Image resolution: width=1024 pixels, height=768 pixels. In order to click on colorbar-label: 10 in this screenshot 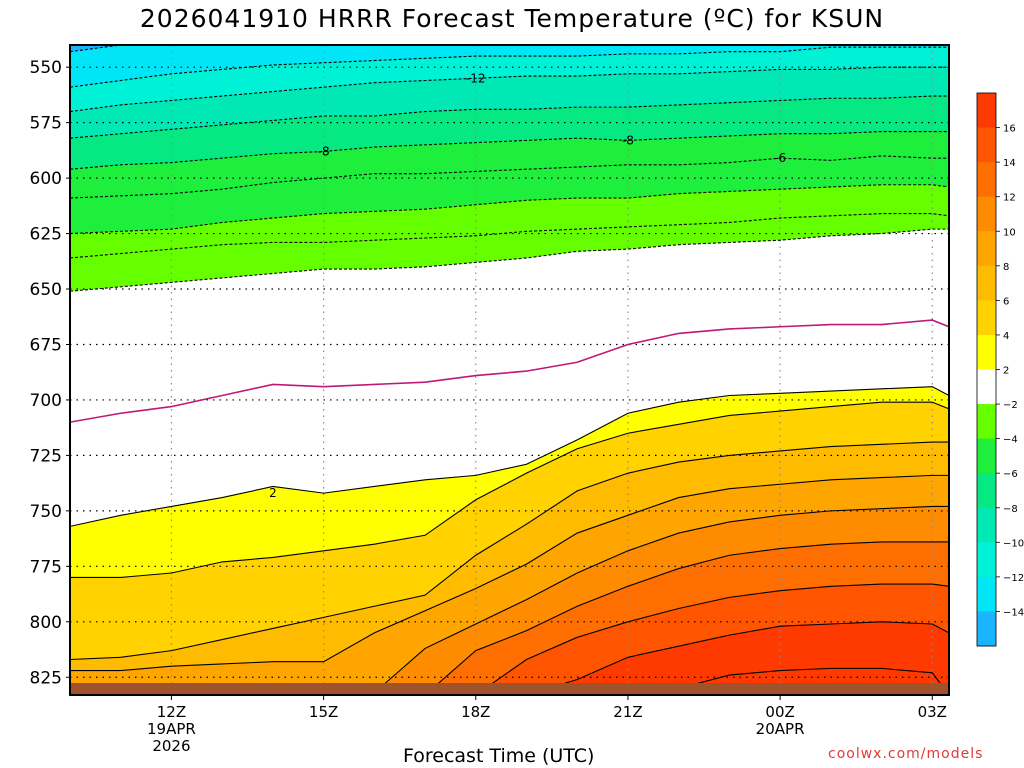, I will do `click(1009, 232)`.